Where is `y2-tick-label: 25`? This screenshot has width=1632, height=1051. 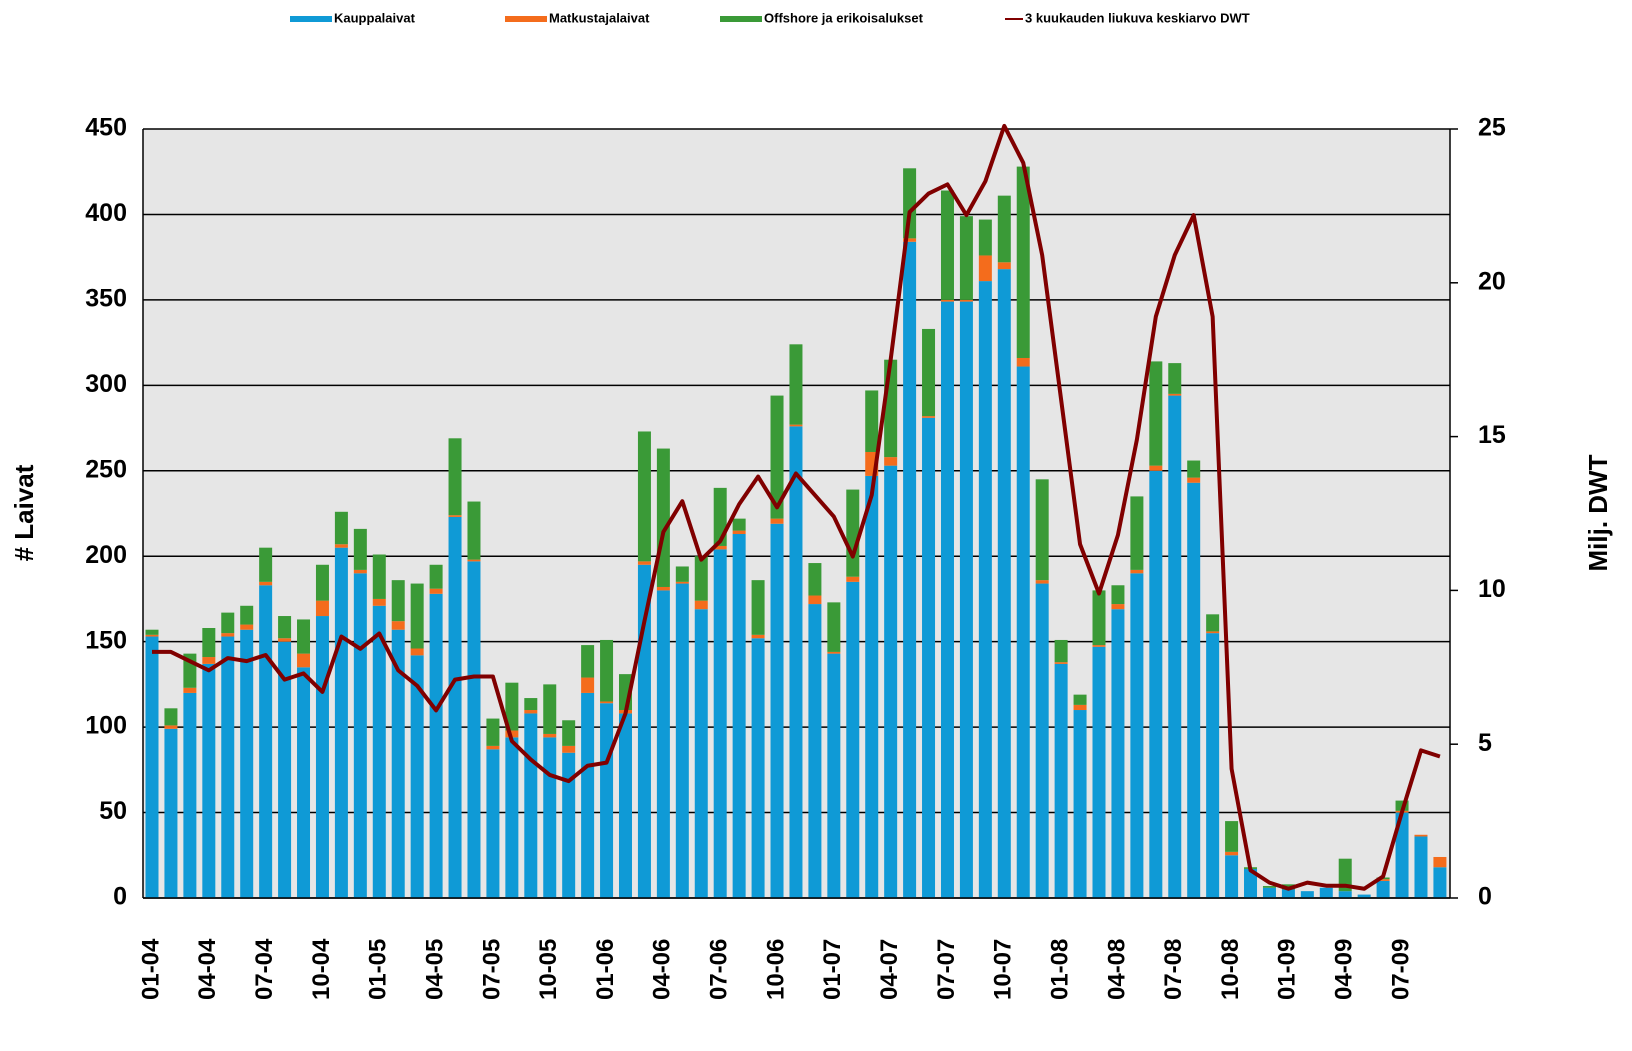 y2-tick-label: 25 is located at coordinates (1492, 128).